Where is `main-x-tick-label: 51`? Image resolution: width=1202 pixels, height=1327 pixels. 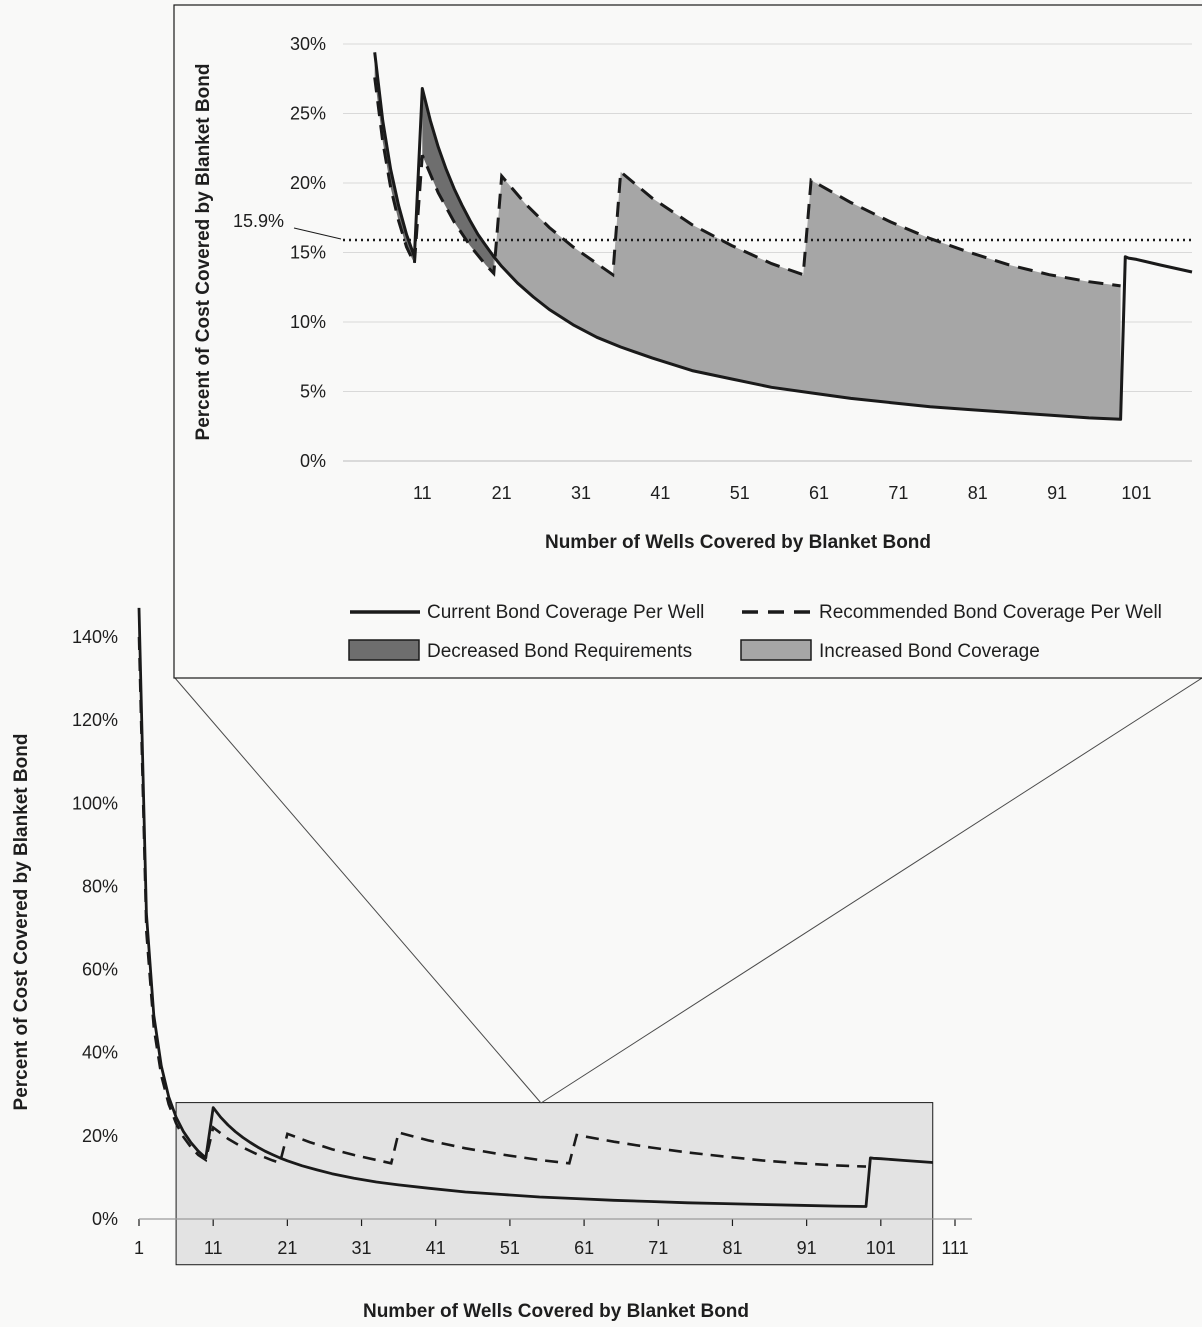
main-x-tick-label: 51 is located at coordinates (510, 1248).